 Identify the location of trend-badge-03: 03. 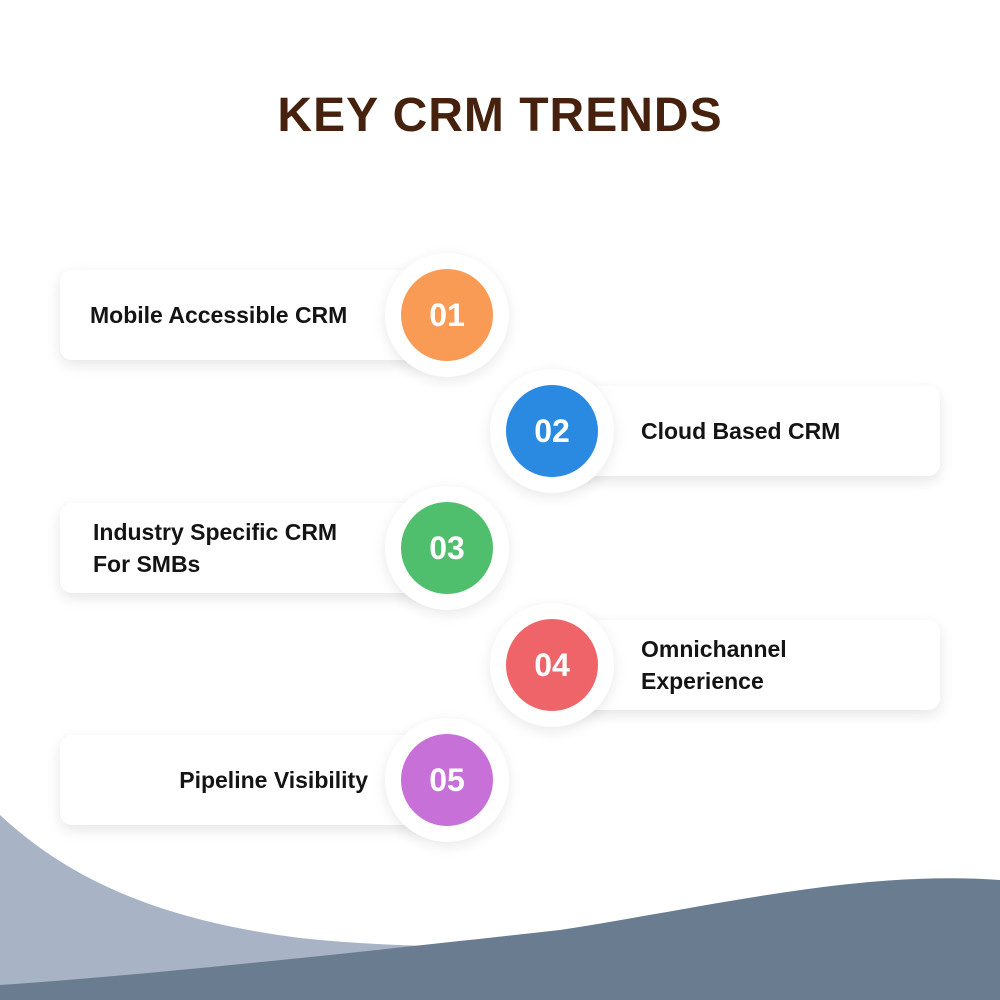
(447, 548).